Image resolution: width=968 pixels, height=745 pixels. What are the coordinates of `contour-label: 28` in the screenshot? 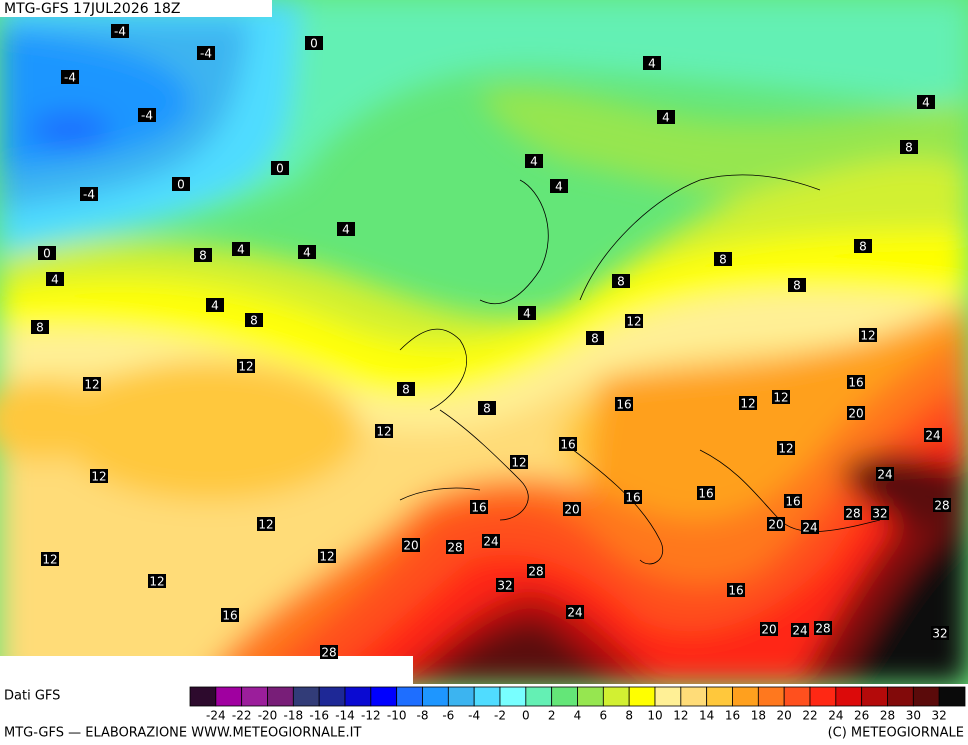 It's located at (329, 652).